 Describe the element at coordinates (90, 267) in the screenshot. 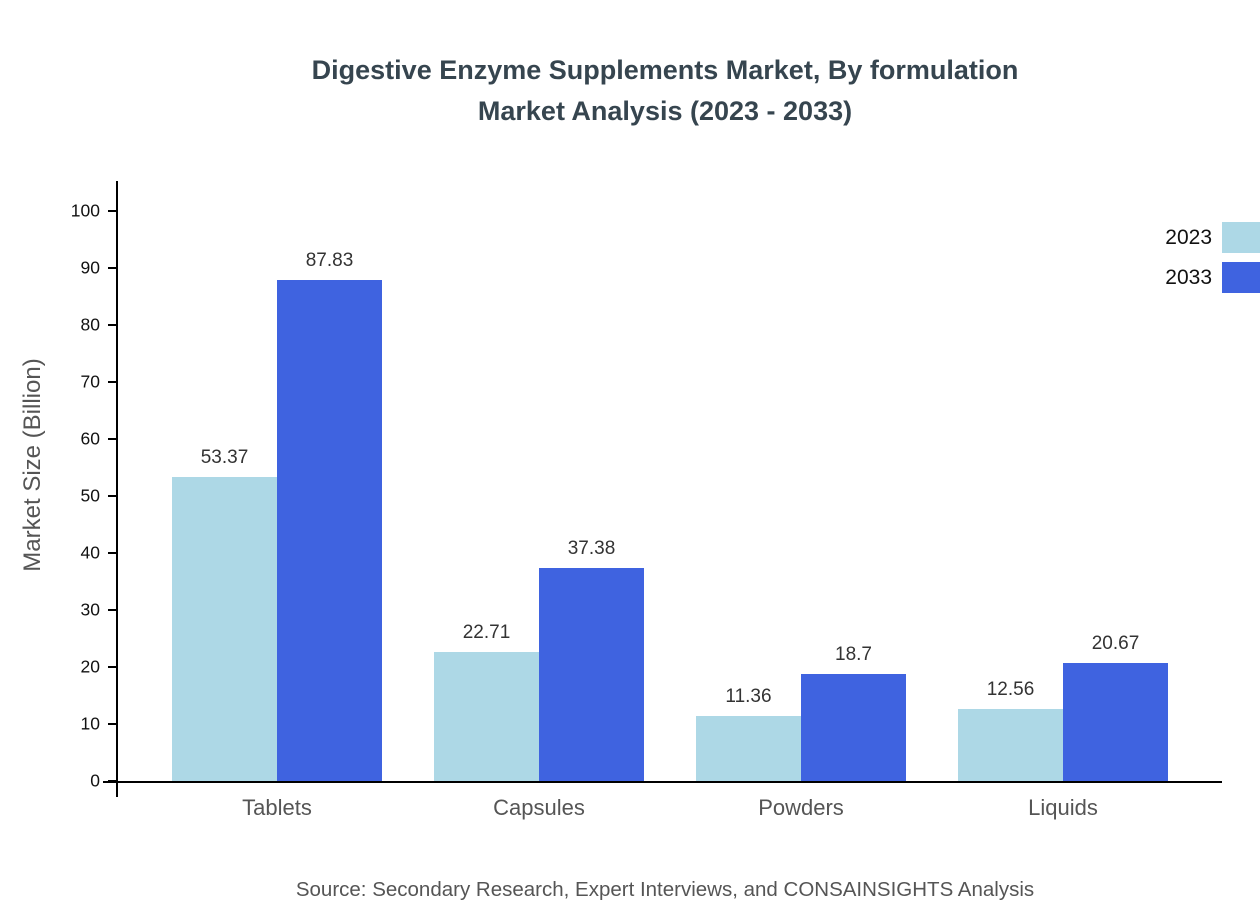

I see `y-tick-label: 90` at that location.